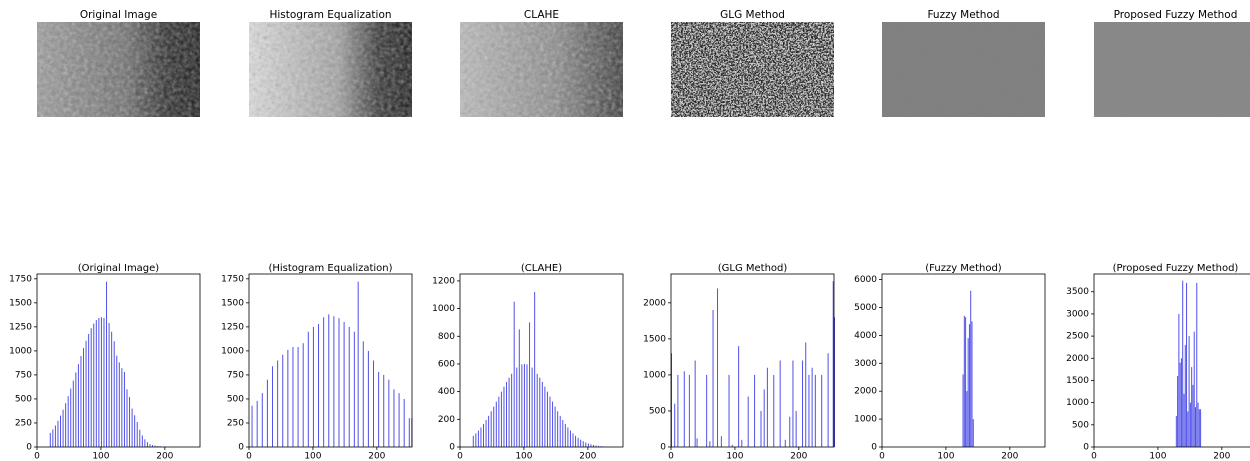  I want to click on y-tick-label: 4000, so click(865, 336).